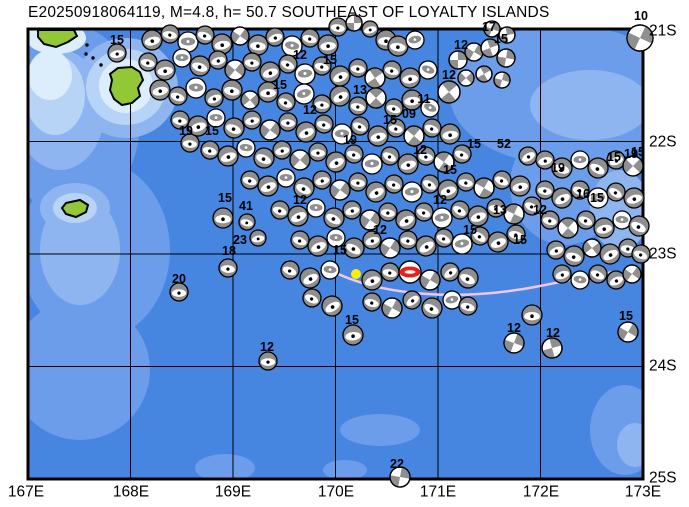  What do you see at coordinates (438, 492) in the screenshot?
I see `x-axis-label: 171E` at bounding box center [438, 492].